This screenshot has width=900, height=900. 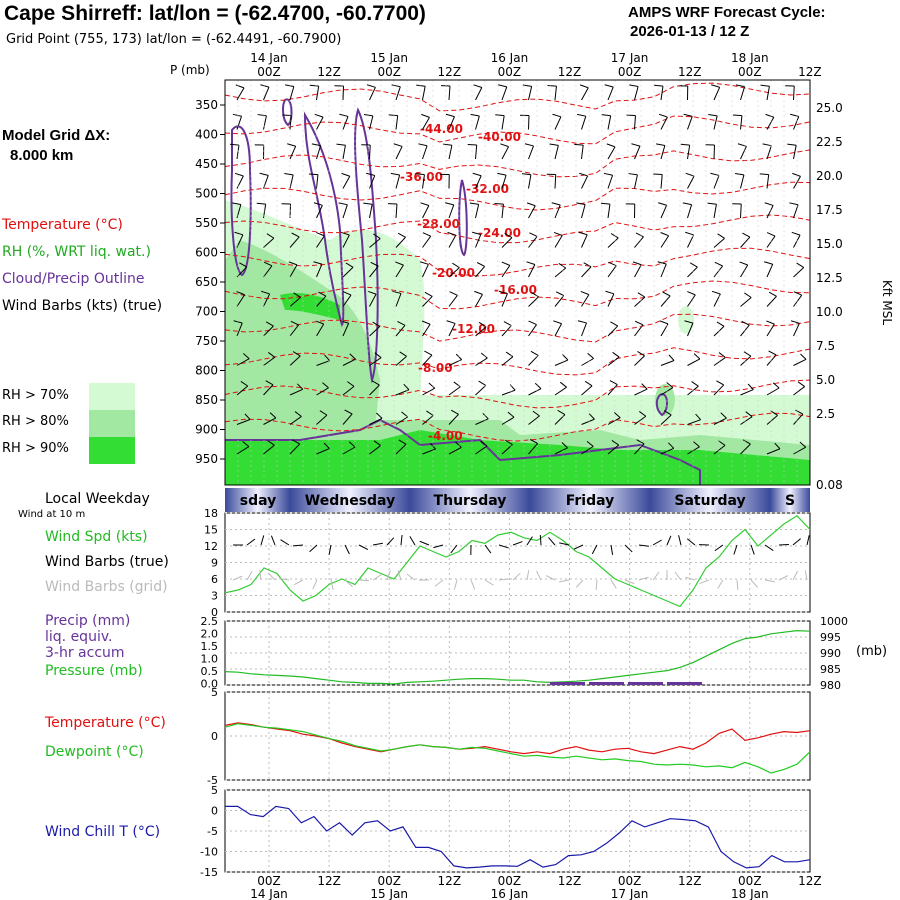 What do you see at coordinates (830, 653) in the screenshot?
I see `panel-tick-label: 990` at bounding box center [830, 653].